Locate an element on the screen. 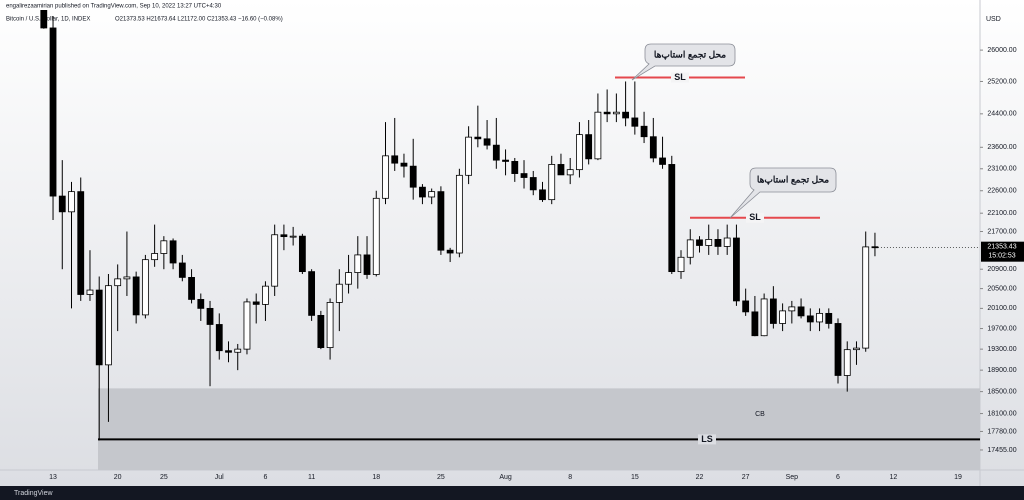 The image size is (1024, 500). x-tick-label: 18 is located at coordinates (376, 477).